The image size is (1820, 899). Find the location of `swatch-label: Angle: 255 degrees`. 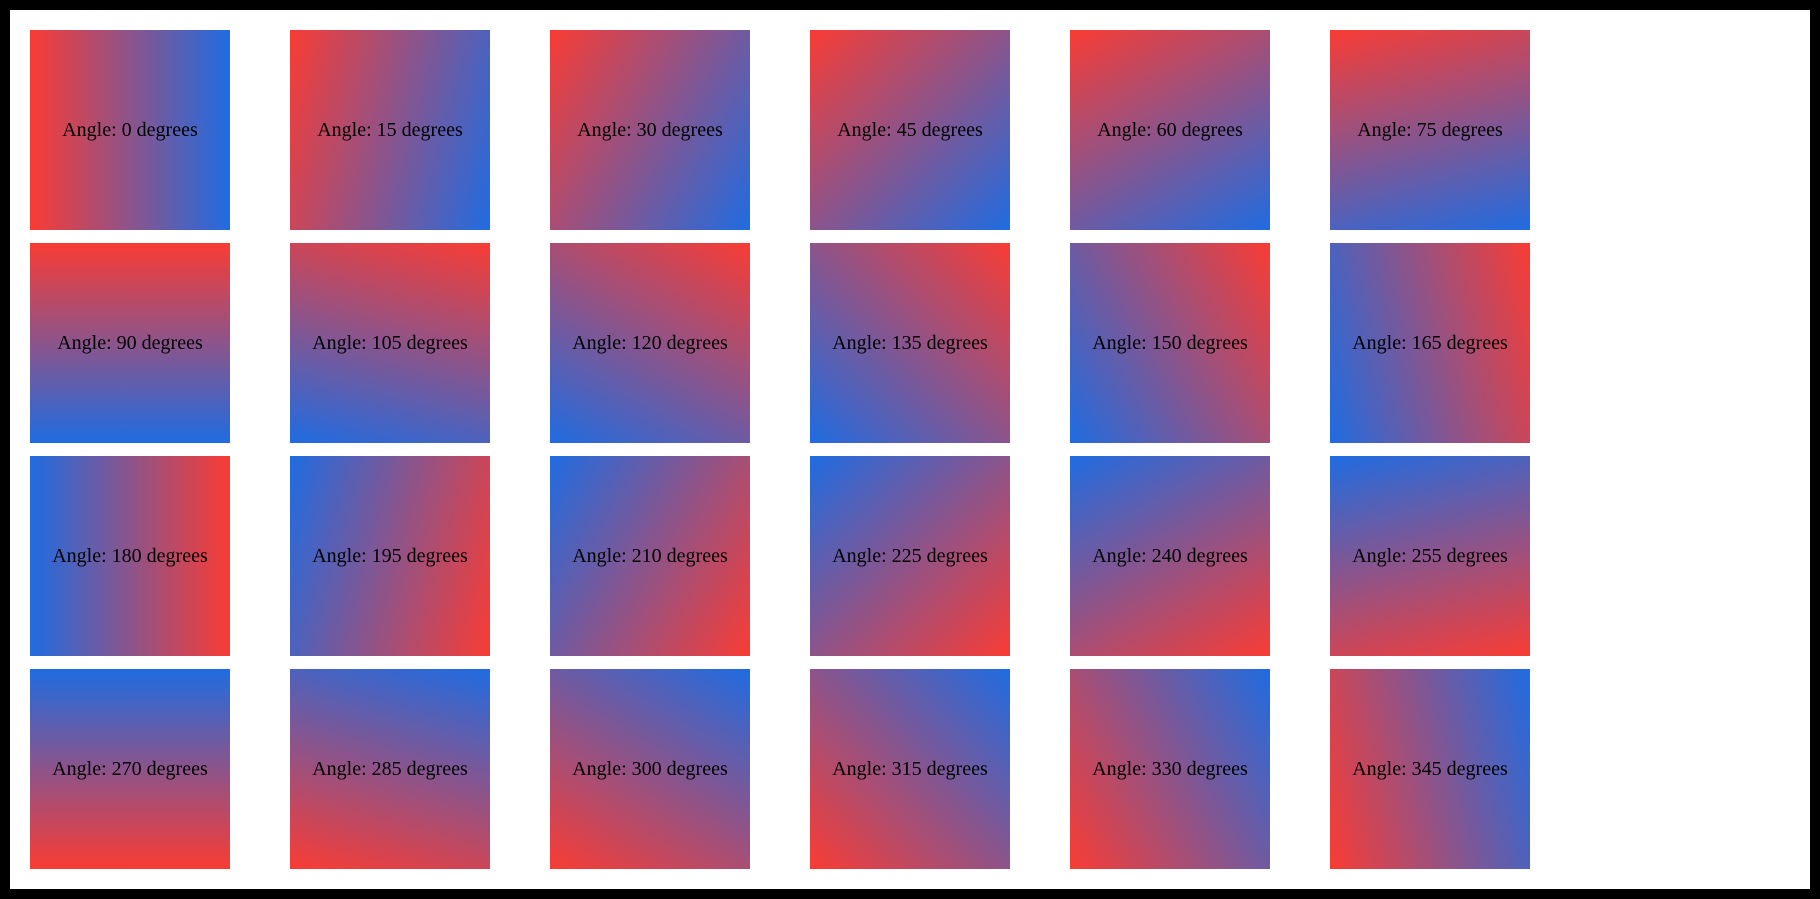

swatch-label: Angle: 255 degrees is located at coordinates (1430, 555).